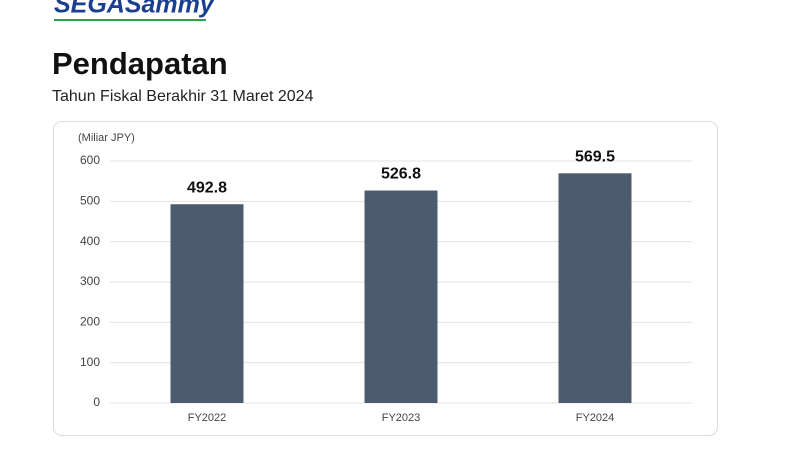 This screenshot has height=450, width=800. What do you see at coordinates (90, 241) in the screenshot?
I see `y-tick-label: 400` at bounding box center [90, 241].